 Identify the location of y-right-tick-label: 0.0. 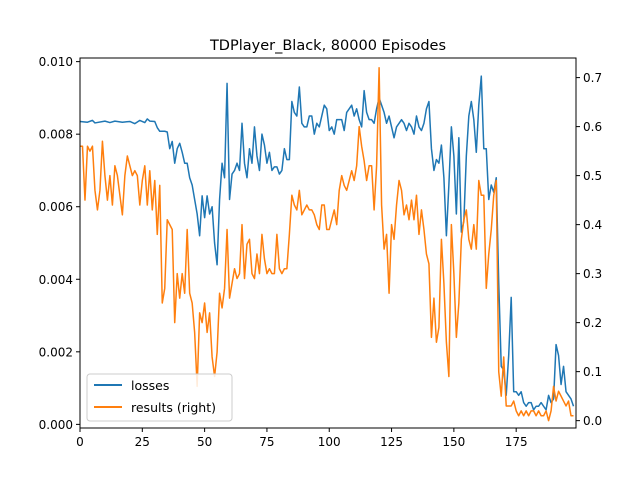
(592, 421).